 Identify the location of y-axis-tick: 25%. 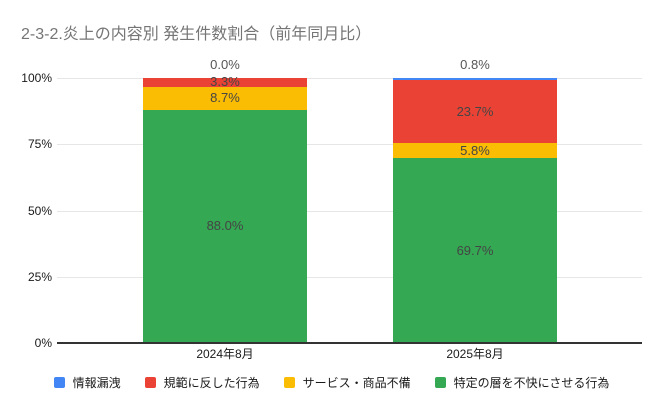
(39, 276).